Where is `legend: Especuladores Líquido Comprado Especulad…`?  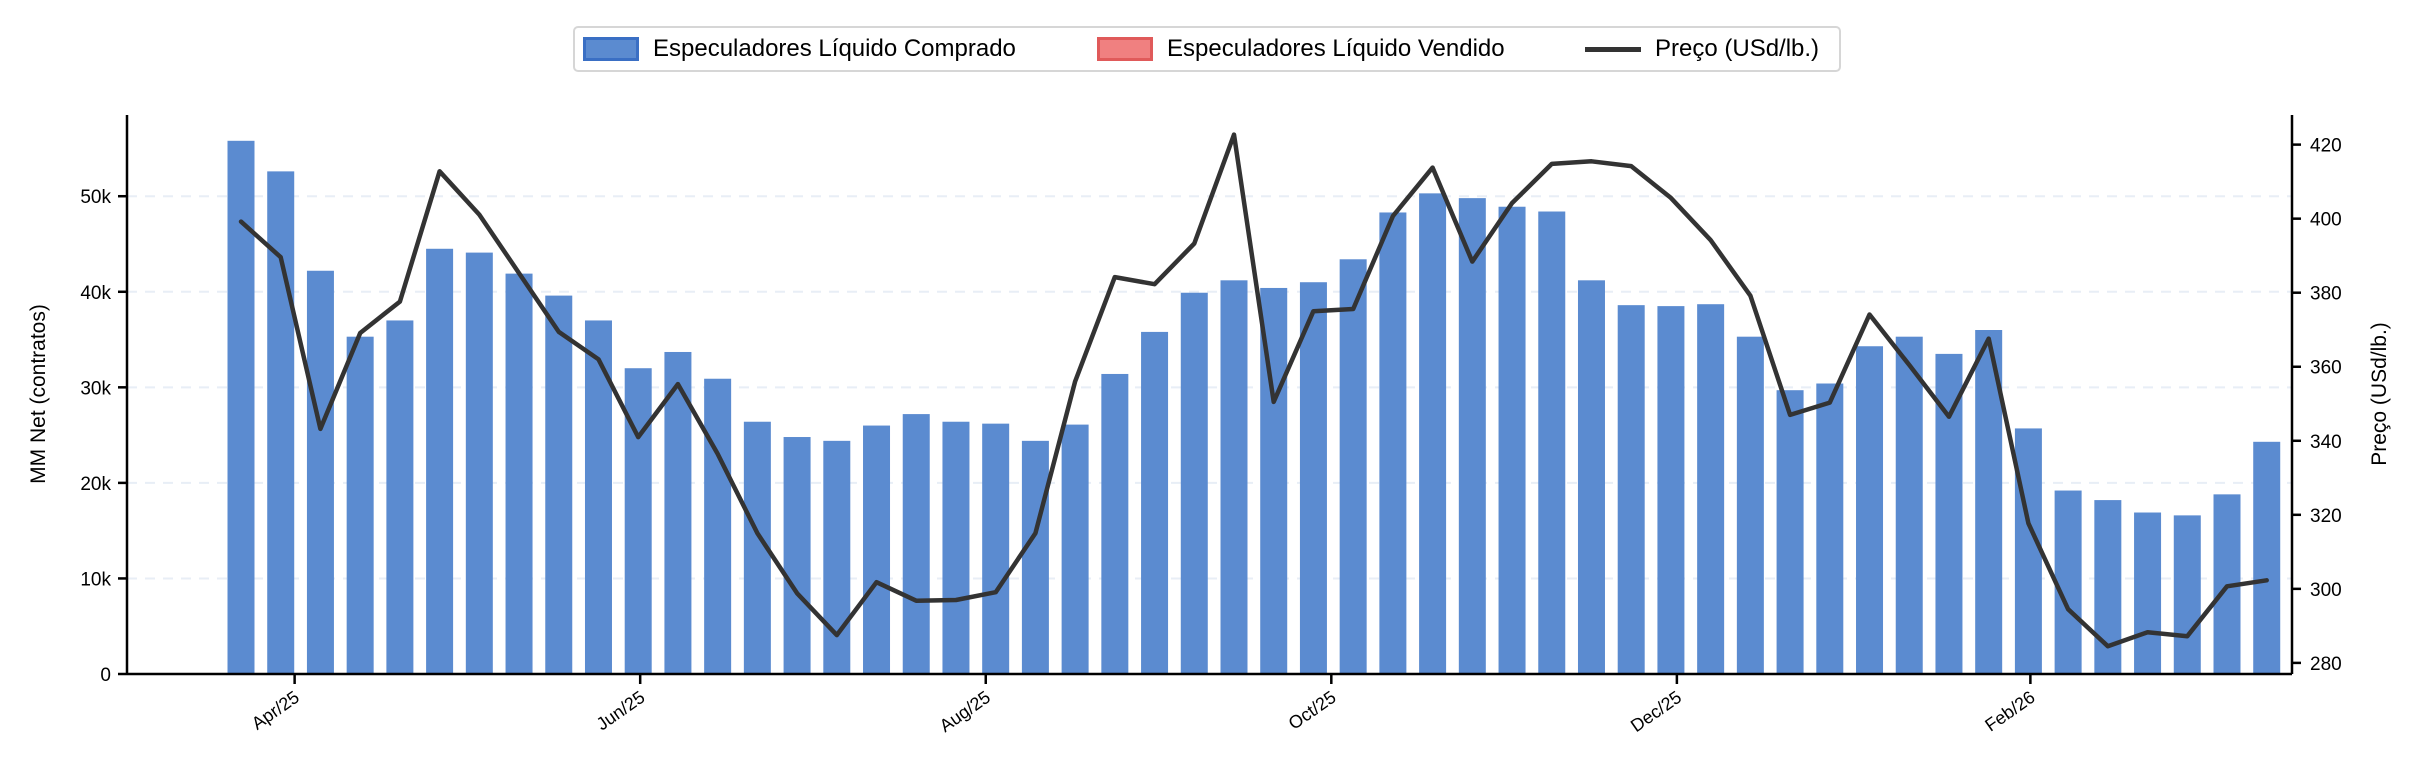 legend: Especuladores Líquido Comprado Especulad… is located at coordinates (1207, 49).